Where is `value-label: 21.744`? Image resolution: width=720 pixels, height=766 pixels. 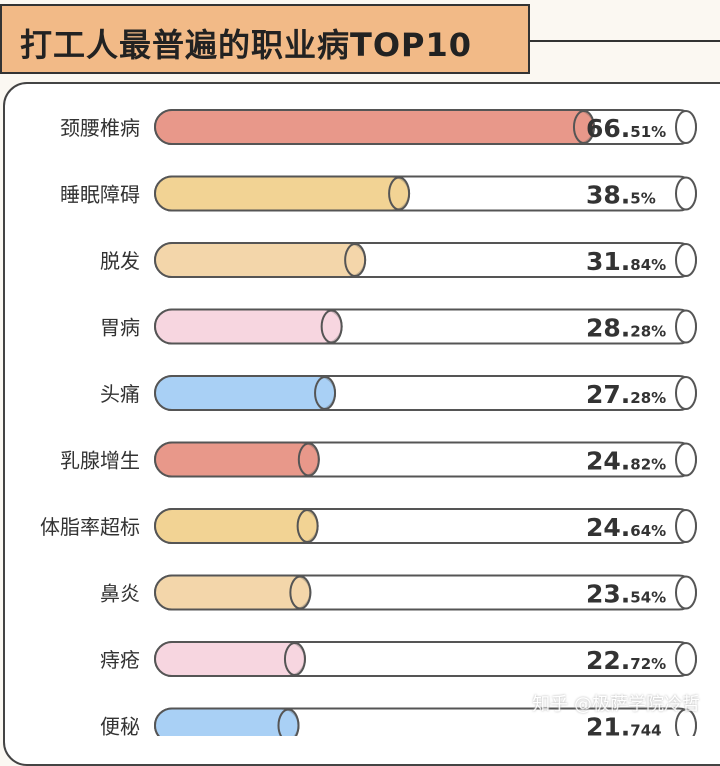
value-label: 21.744 is located at coordinates (624, 725).